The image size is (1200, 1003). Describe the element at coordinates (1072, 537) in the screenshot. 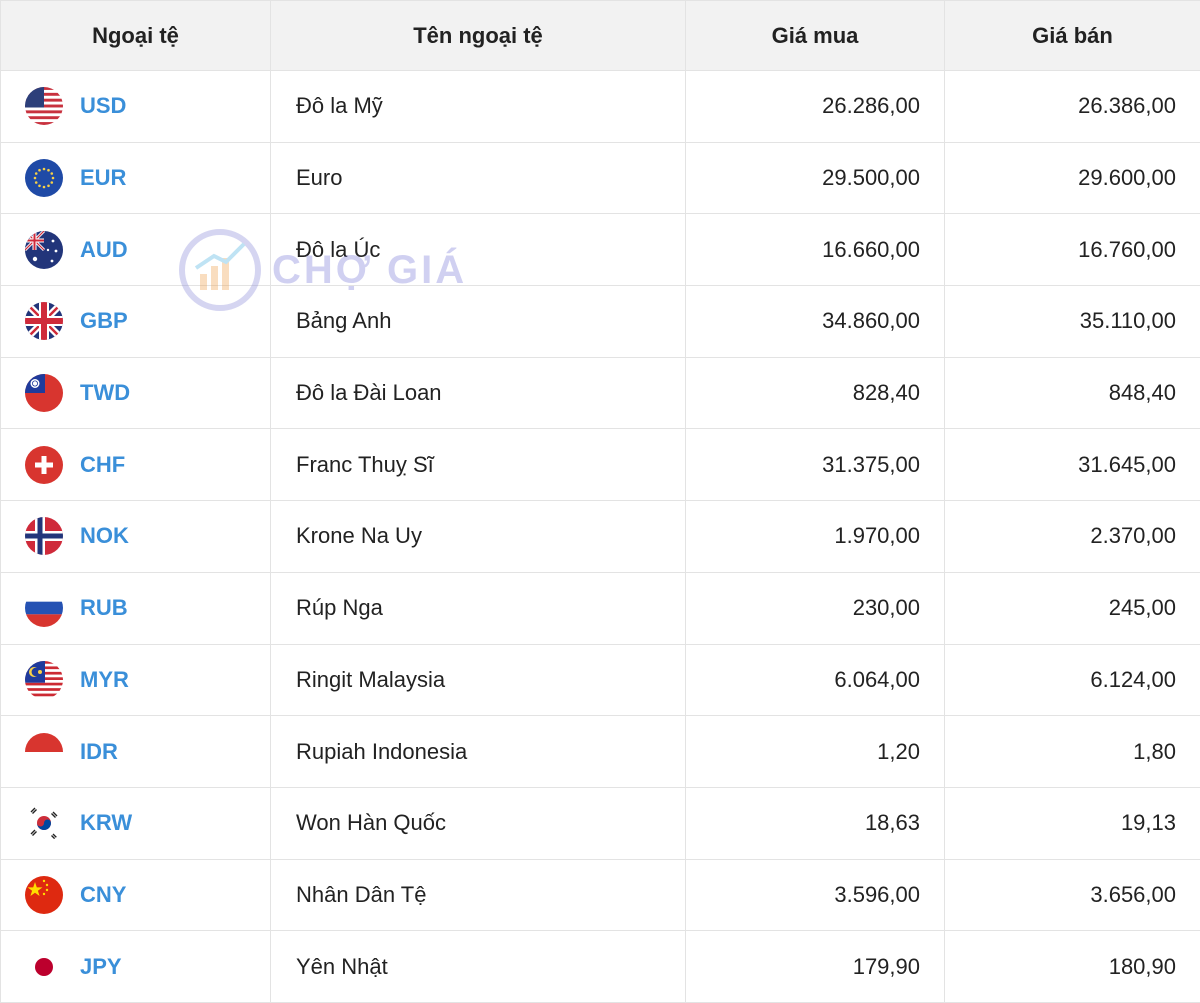

I see `sell-price: 2.370,00` at that location.